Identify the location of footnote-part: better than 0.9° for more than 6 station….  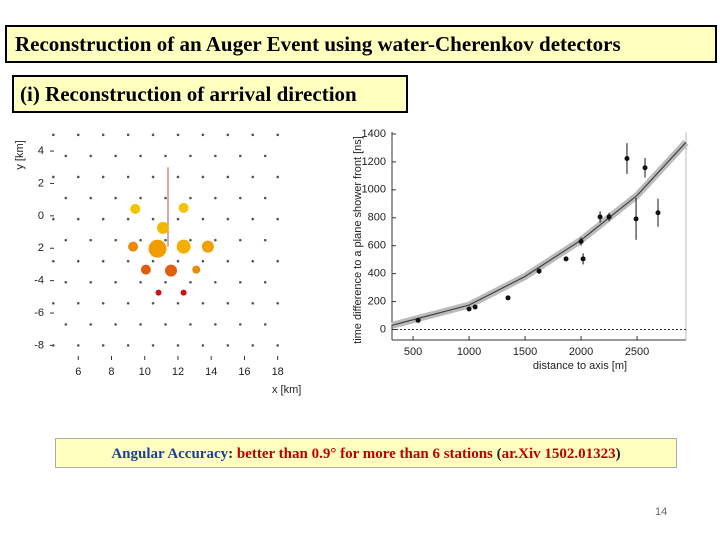
(364, 454).